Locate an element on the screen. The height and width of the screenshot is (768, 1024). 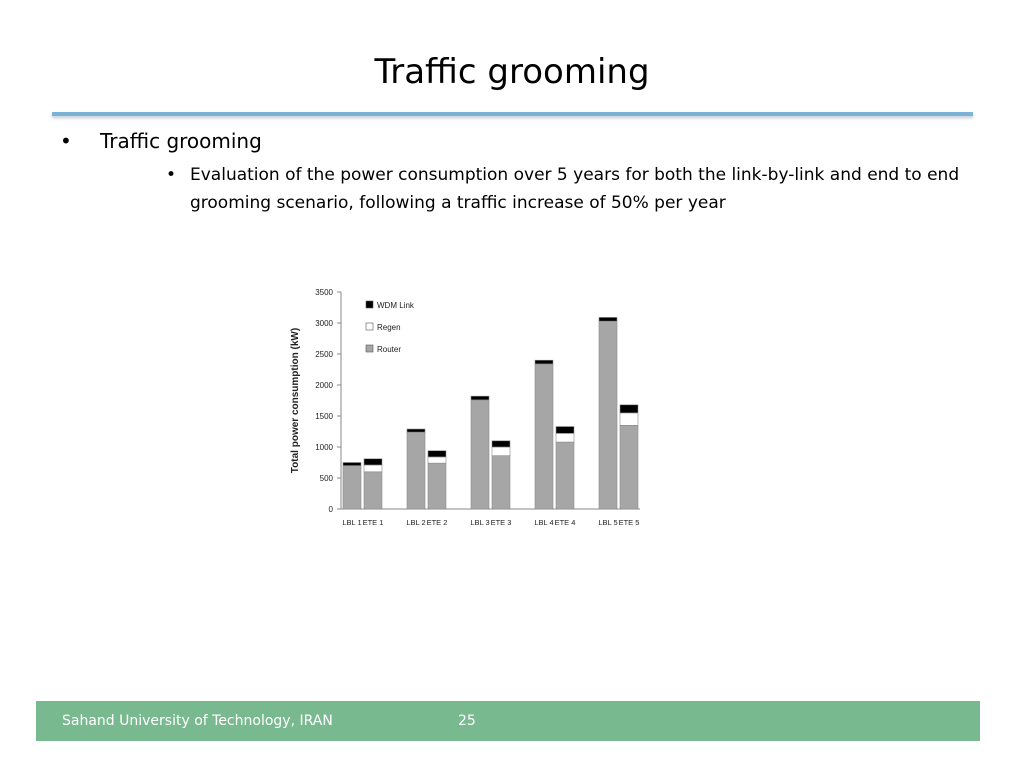
bullet-level1-text: Traffic grooming is located at coordinates (181, 141).